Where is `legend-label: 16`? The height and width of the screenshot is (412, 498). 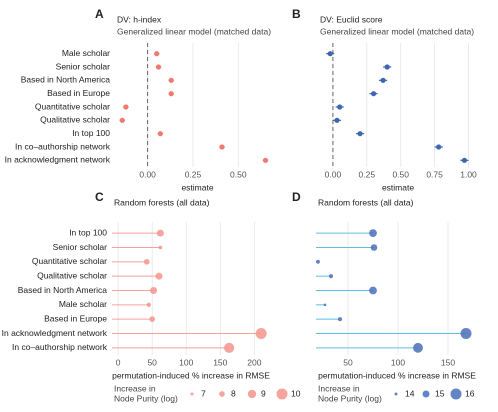
legend-label: 16 is located at coordinates (470, 393).